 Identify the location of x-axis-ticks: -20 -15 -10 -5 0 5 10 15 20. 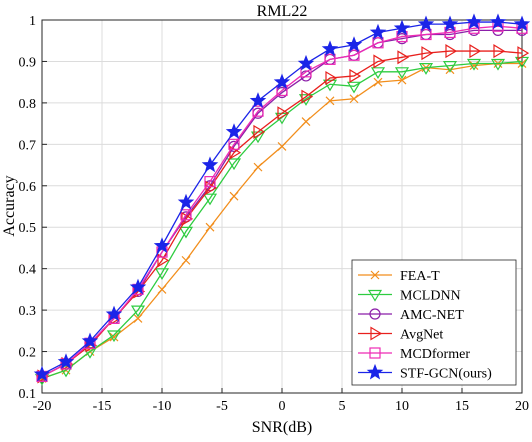
(281, 401).